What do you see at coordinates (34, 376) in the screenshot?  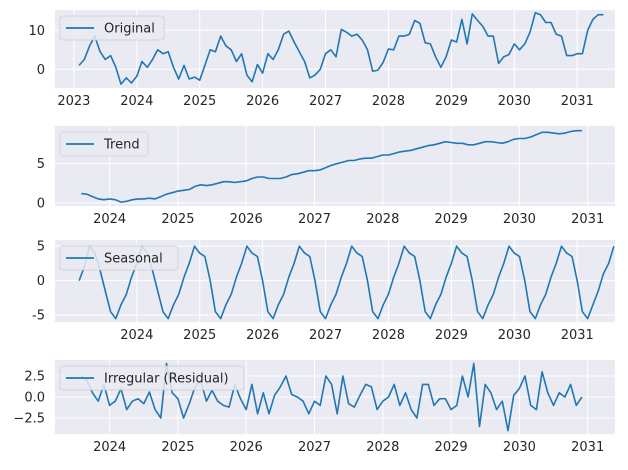 I see `y-tick-label: 2.5` at bounding box center [34, 376].